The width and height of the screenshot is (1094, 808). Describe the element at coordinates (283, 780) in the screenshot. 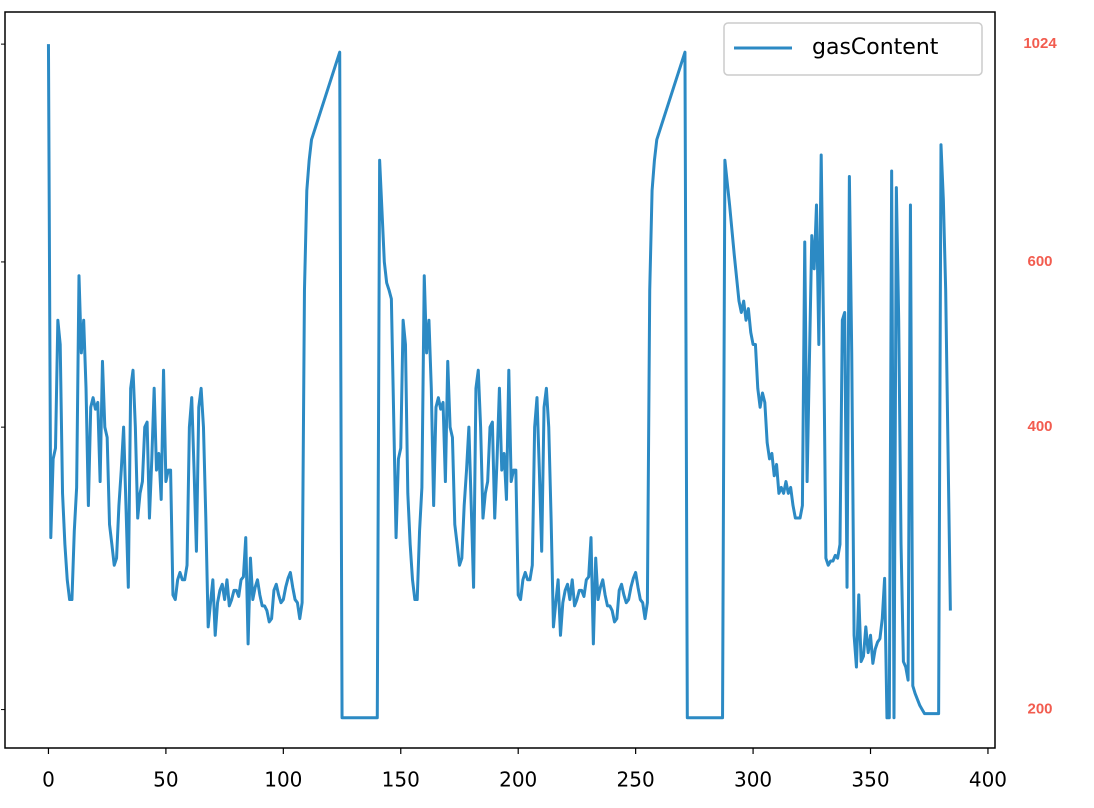

I see `x-tick-label: 100` at that location.